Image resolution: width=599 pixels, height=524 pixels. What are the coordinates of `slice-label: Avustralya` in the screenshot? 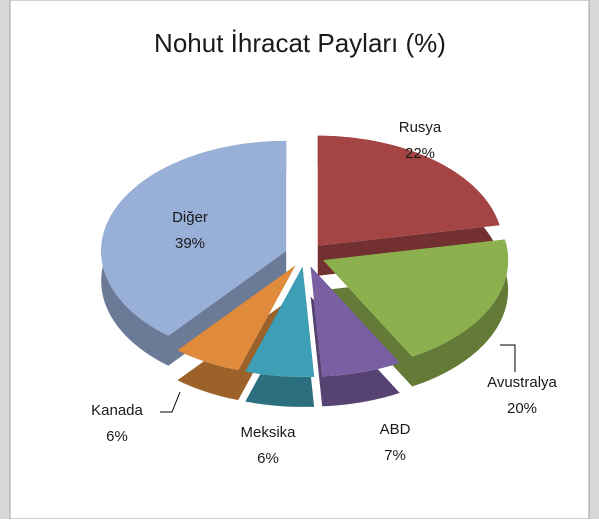 It's located at (522, 382).